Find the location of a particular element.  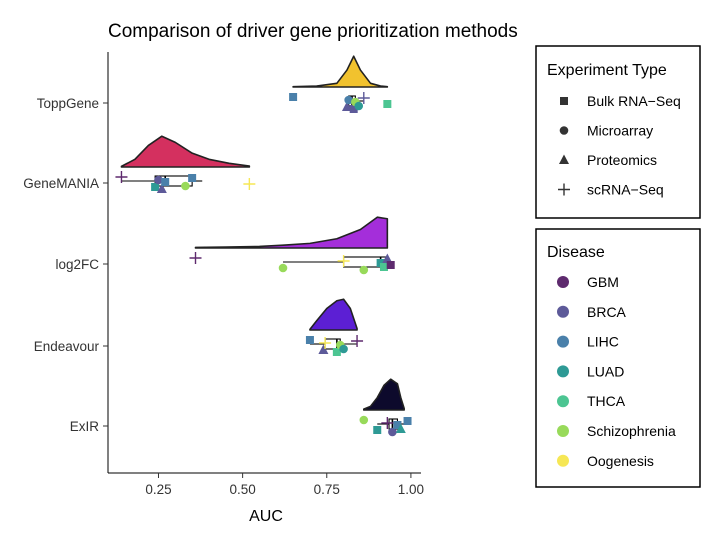

legend-shape-circle is located at coordinates (564, 130).